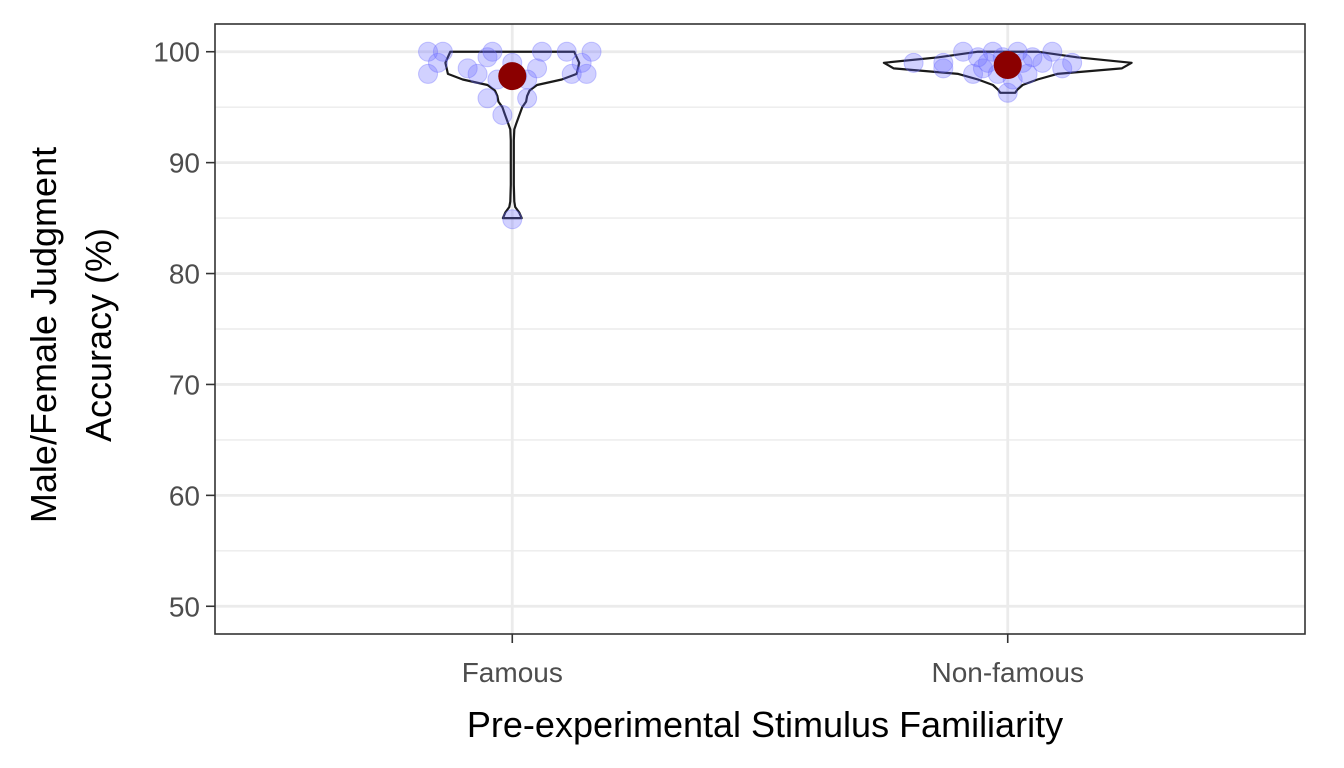 Image resolution: width=1344 pixels, height=768 pixels. Describe the element at coordinates (184, 163) in the screenshot. I see `y-tick-label: 90` at that location.